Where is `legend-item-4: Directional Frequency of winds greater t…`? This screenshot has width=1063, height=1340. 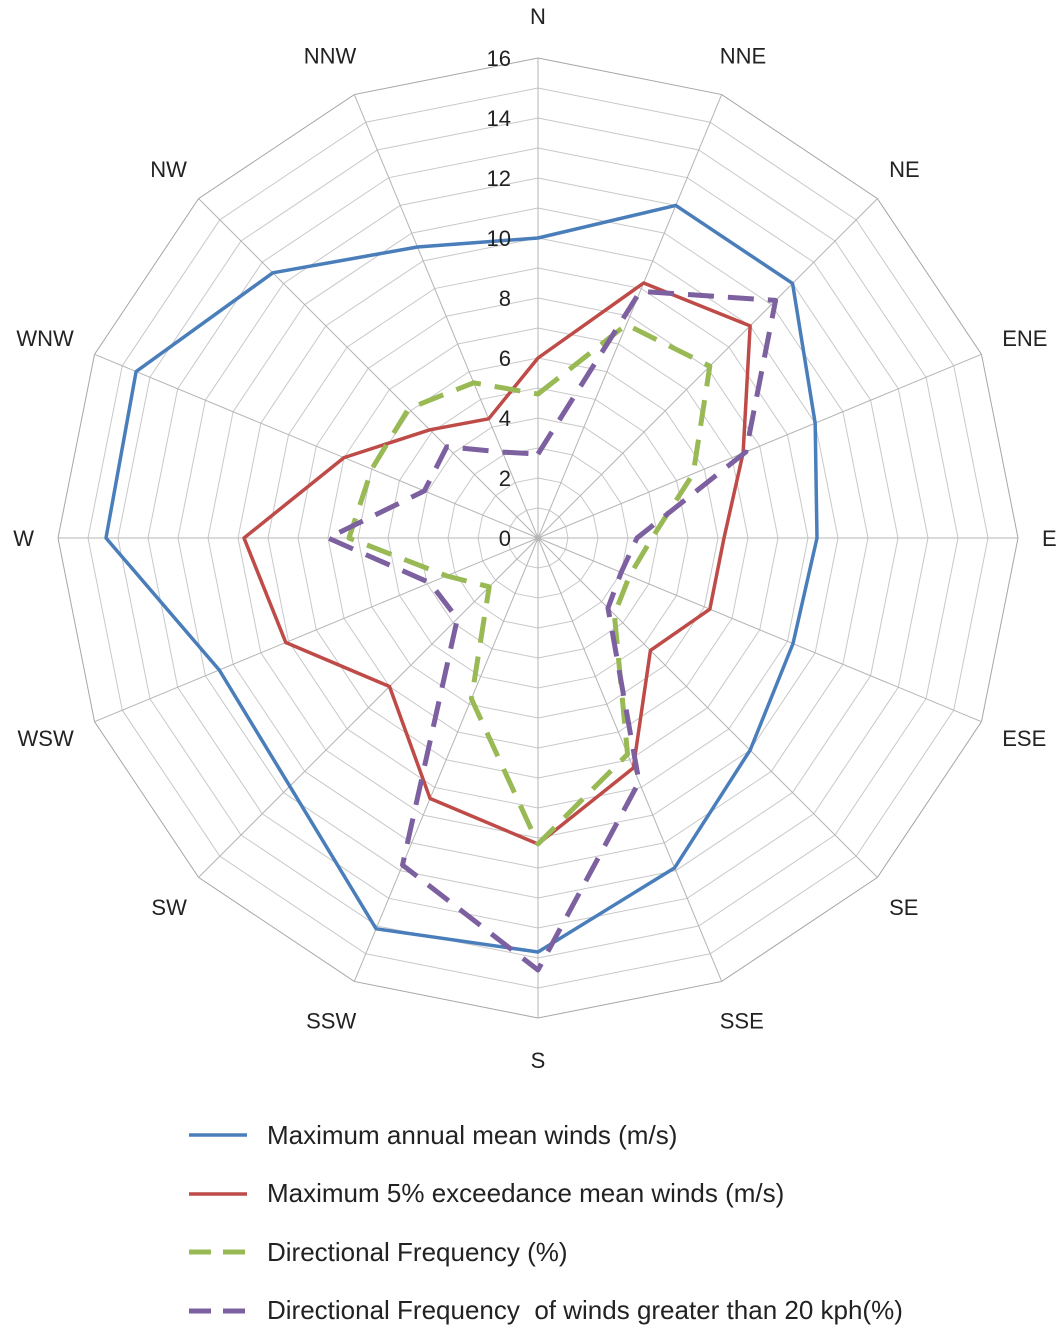 legend-item-4: Directional Frequency of winds greater t… is located at coordinates (544, 1311).